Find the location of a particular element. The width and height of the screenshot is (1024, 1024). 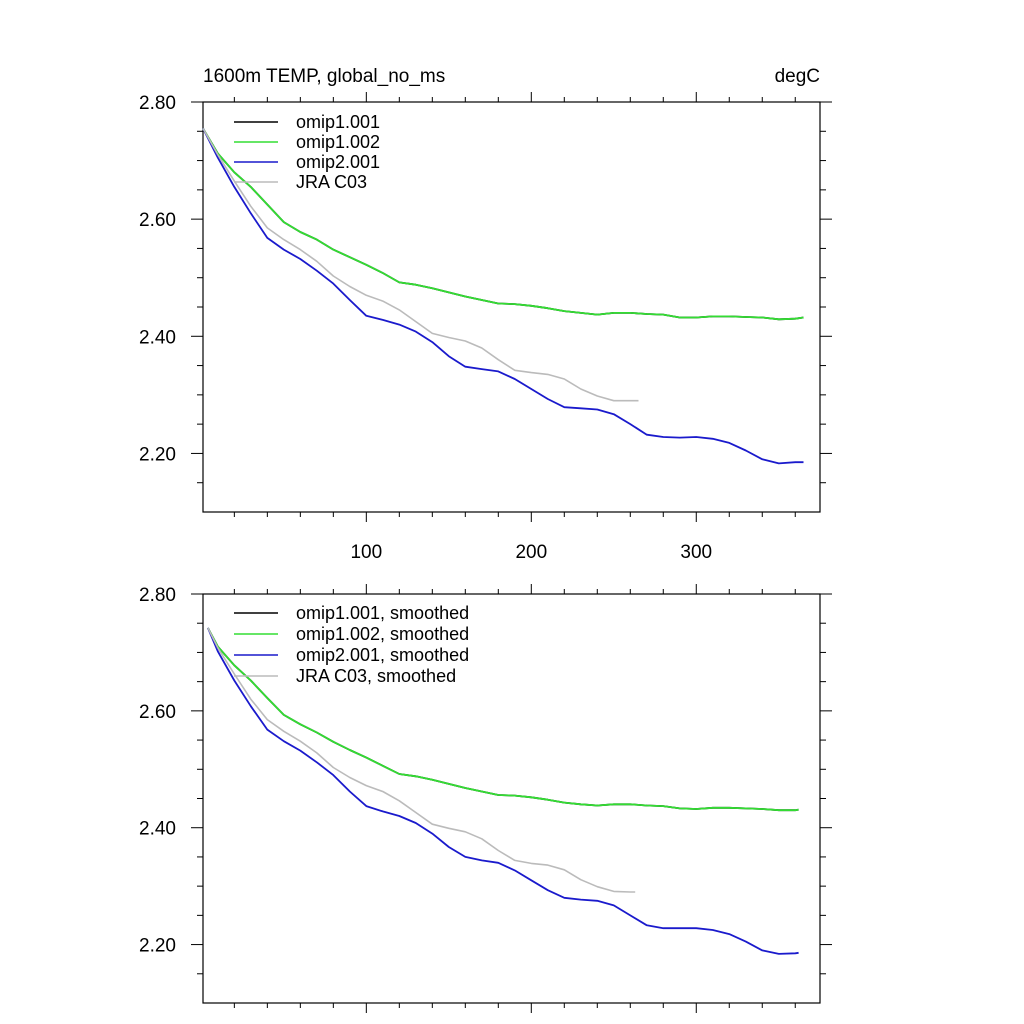

left-title: 1600m TEMP, global_no_ms is located at coordinates (324, 76).